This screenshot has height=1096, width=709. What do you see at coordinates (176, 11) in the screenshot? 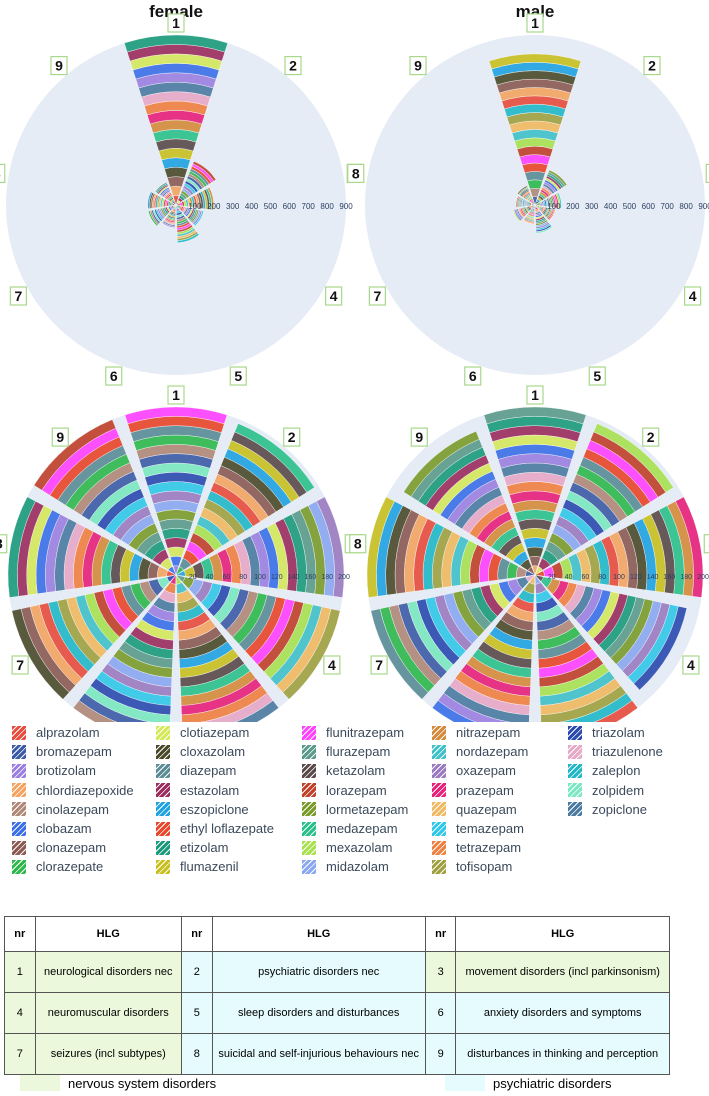
I see `chart-title: female` at bounding box center [176, 11].